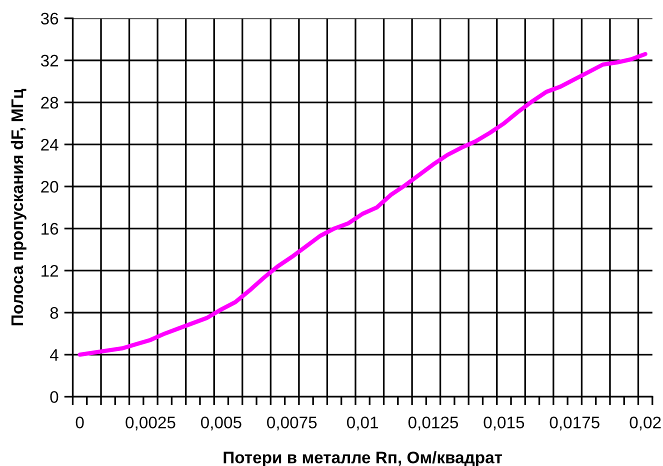  Describe the element at coordinates (151, 423) in the screenshot. I see `x-tick-label: 0,0025` at that location.